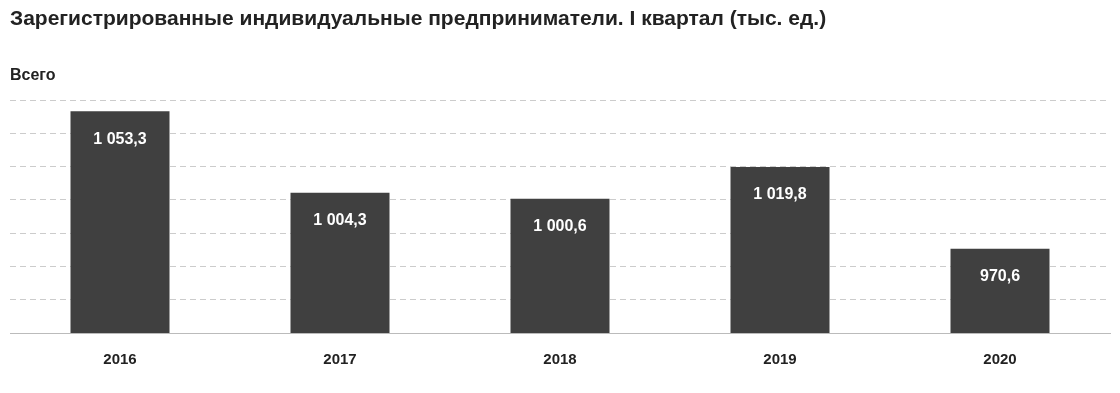  What do you see at coordinates (780, 359) in the screenshot?
I see `x-tick-label: 2019` at bounding box center [780, 359].